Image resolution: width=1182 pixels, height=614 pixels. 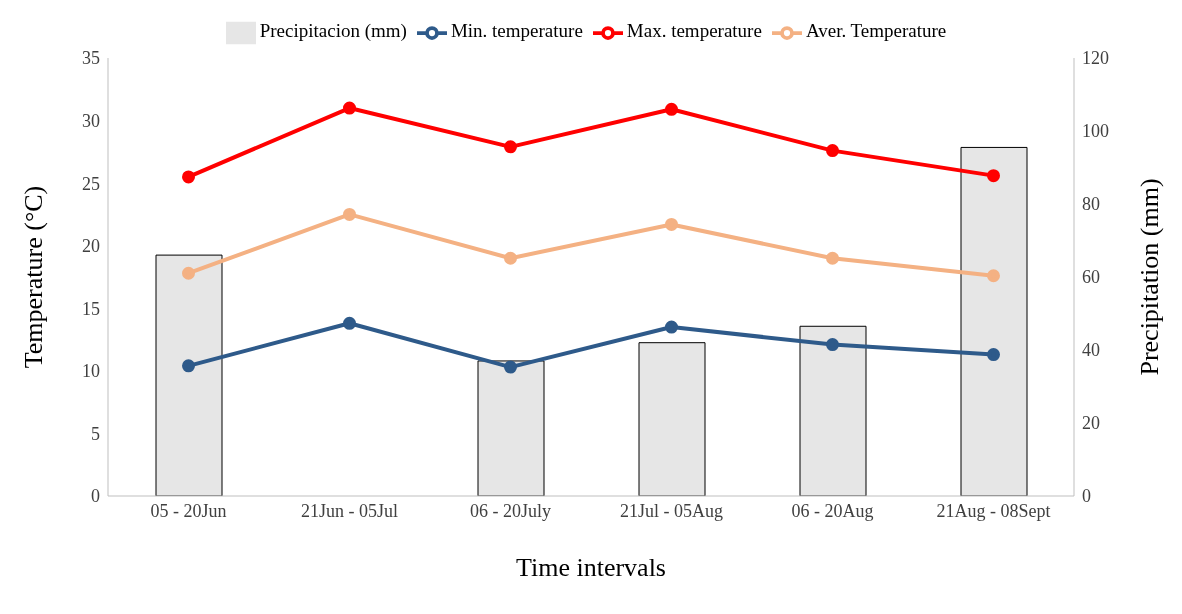 What do you see at coordinates (876, 31) in the screenshot?
I see `legend-label: Aver. Temperature` at bounding box center [876, 31].